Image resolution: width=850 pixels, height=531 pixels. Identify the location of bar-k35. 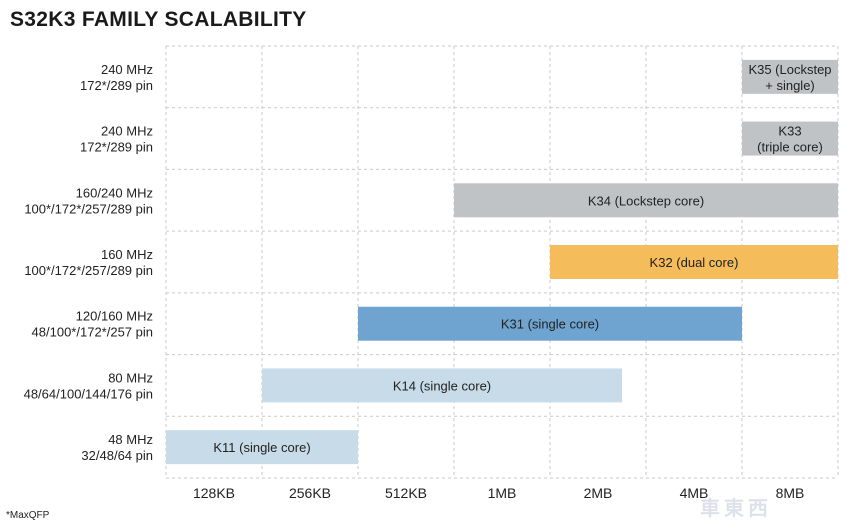
(790, 76).